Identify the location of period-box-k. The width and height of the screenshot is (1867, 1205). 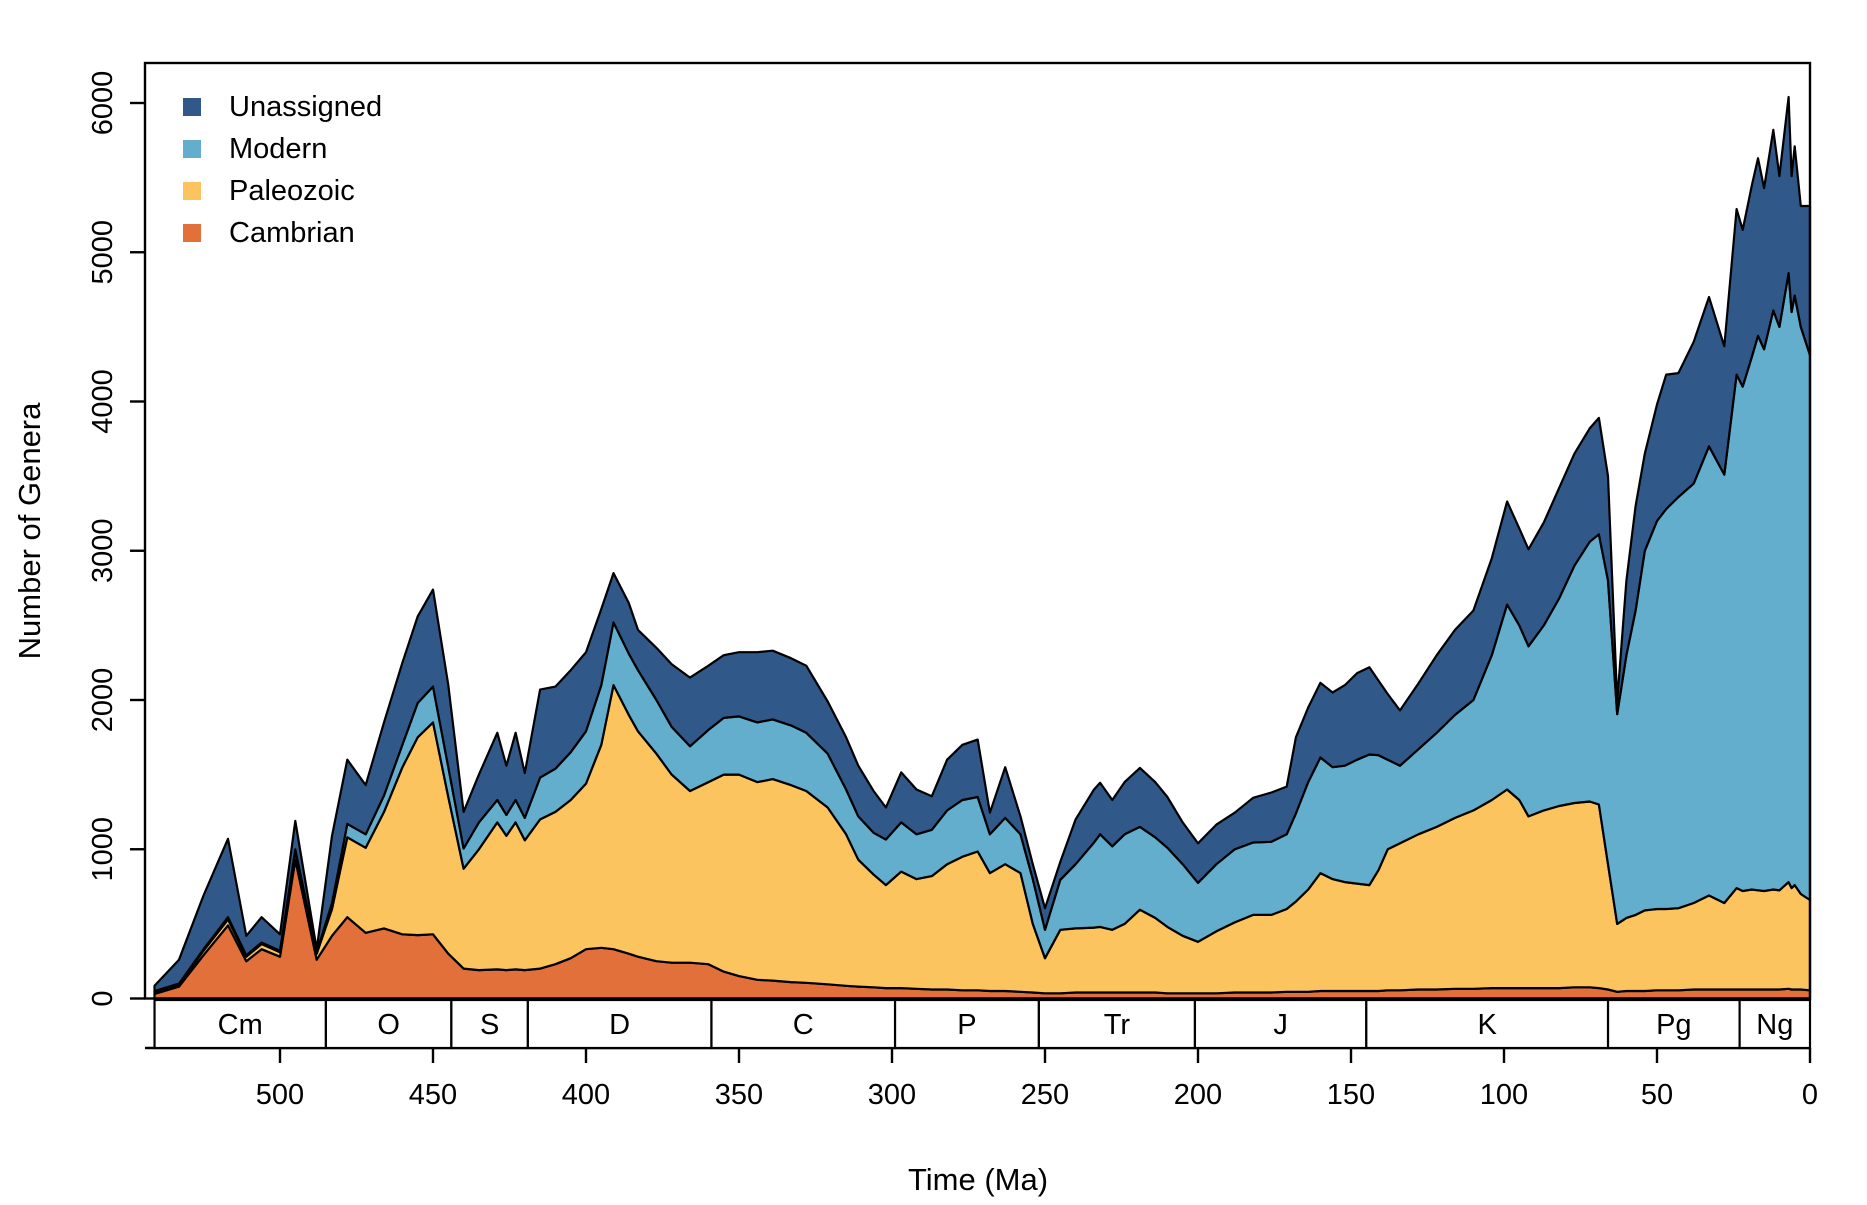
(1487, 1024).